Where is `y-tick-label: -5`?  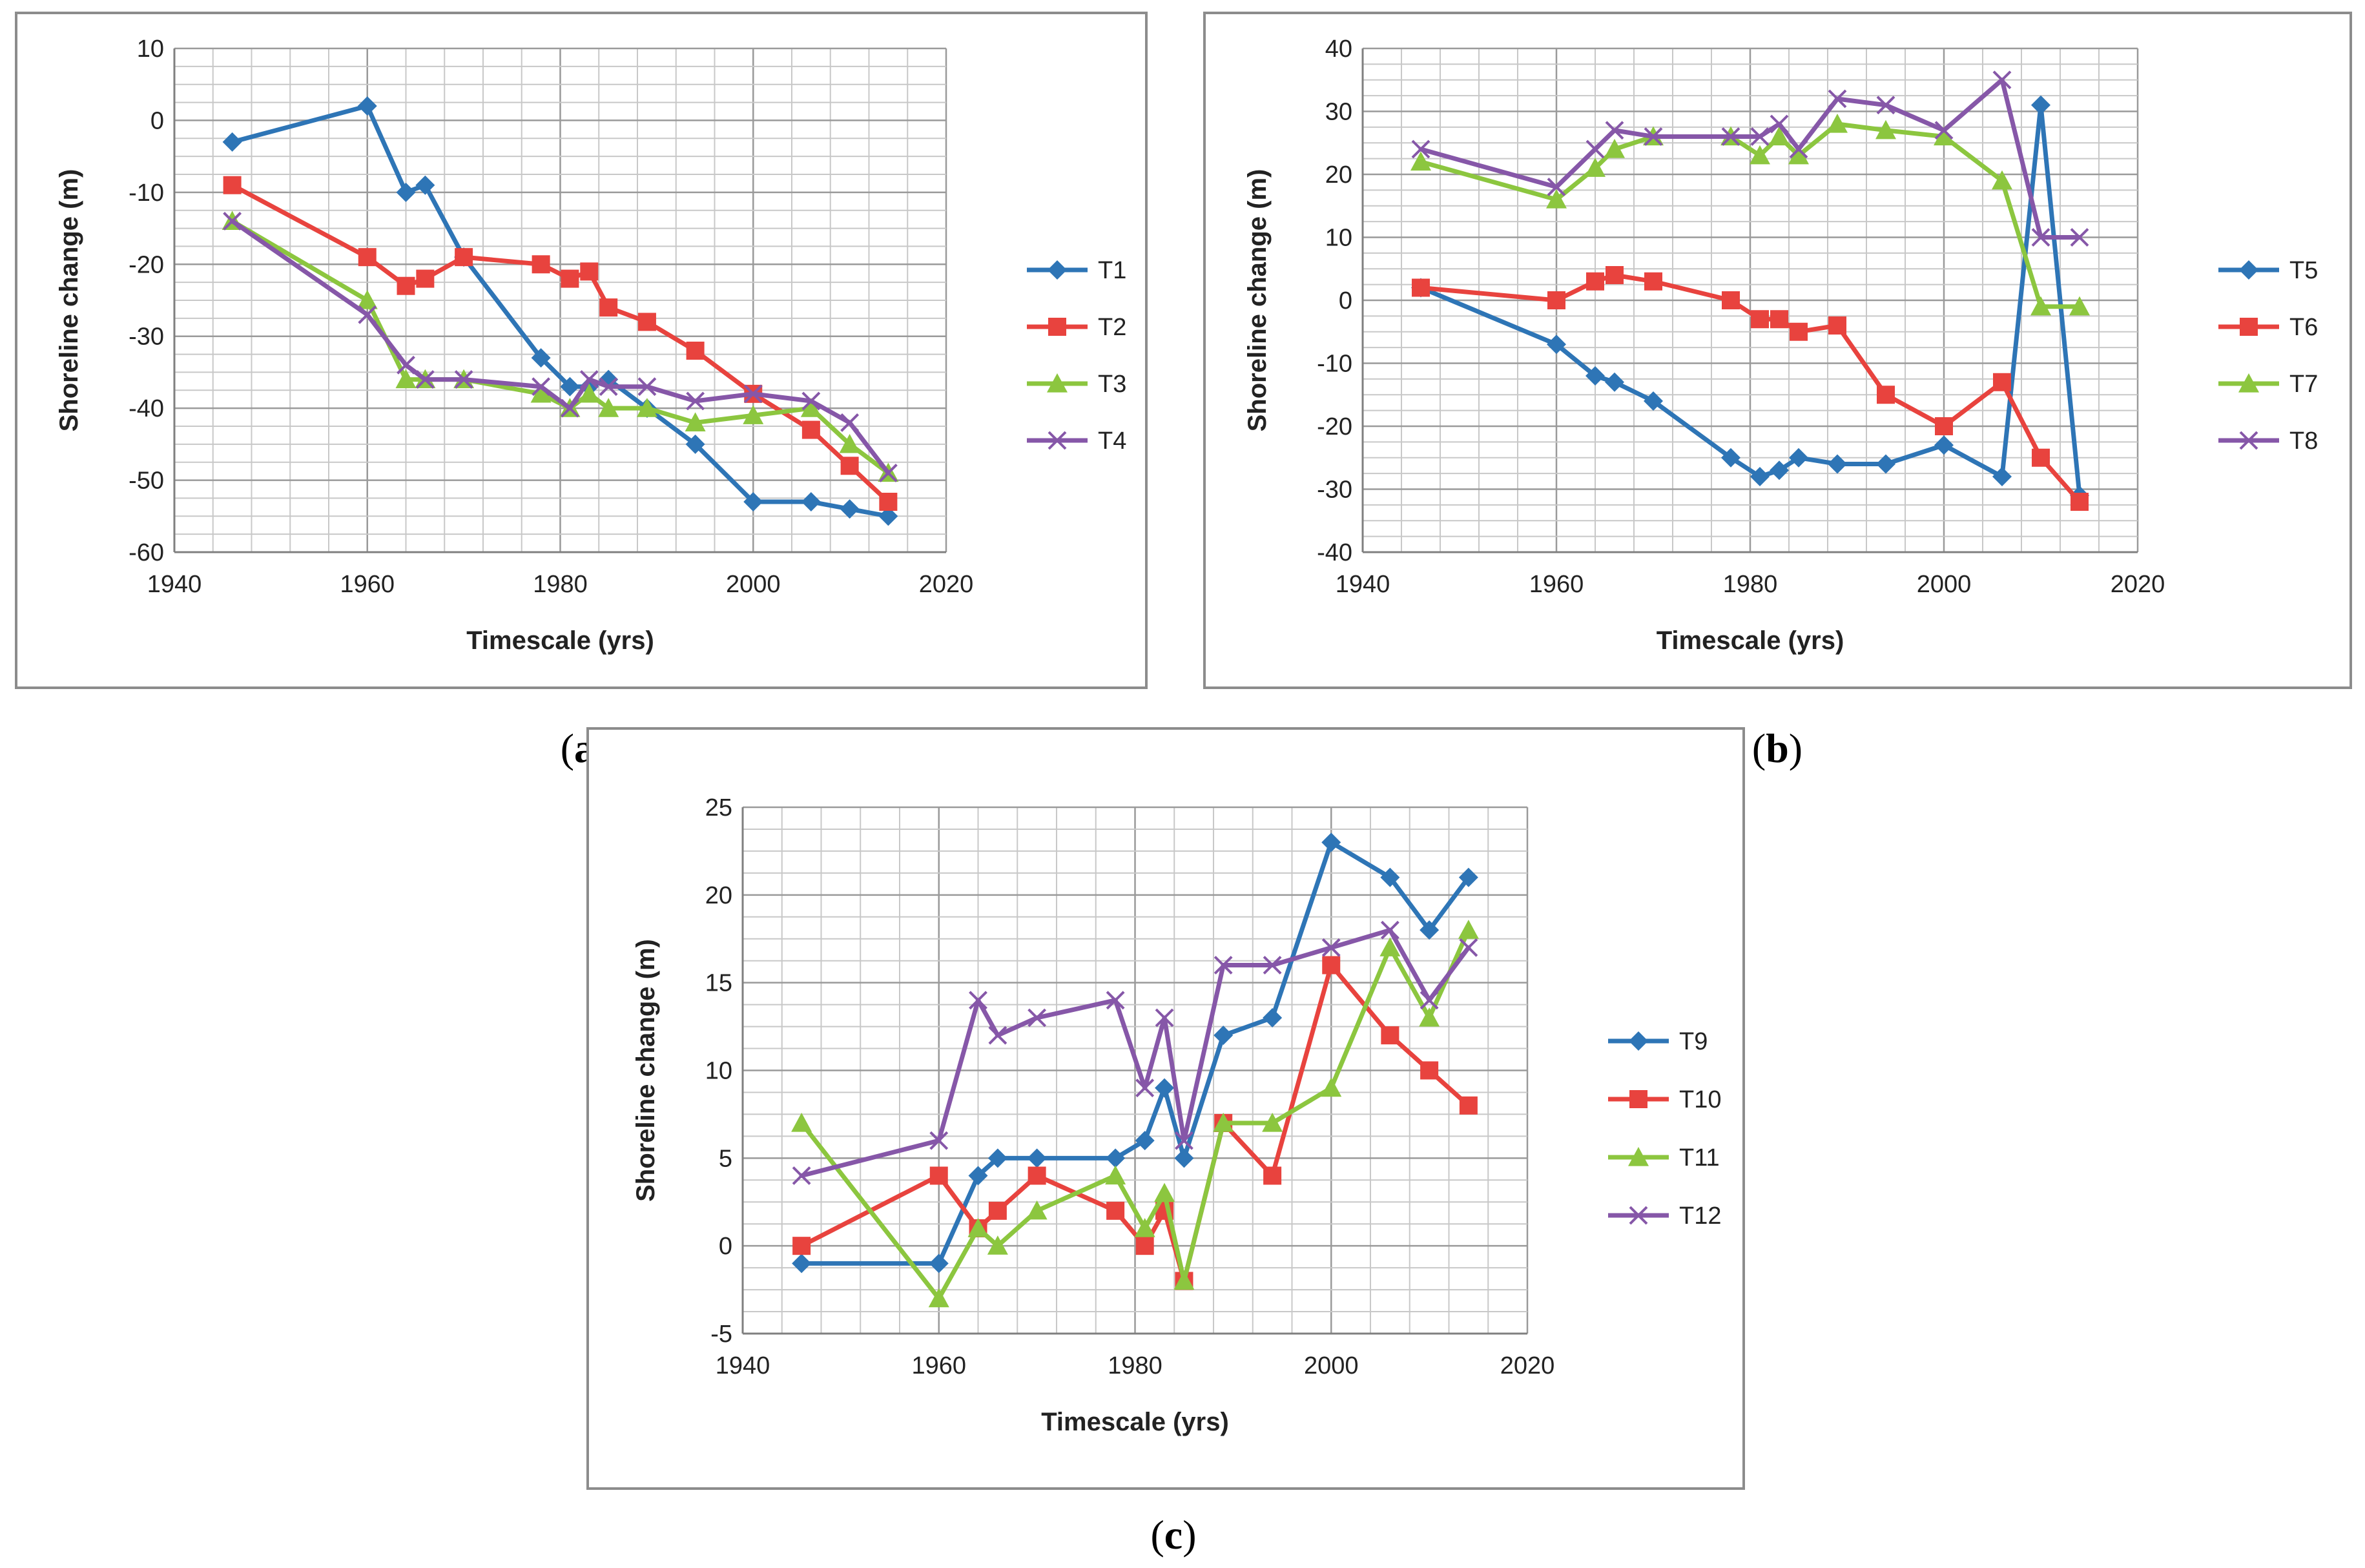 y-tick-label: -5 is located at coordinates (721, 1334).